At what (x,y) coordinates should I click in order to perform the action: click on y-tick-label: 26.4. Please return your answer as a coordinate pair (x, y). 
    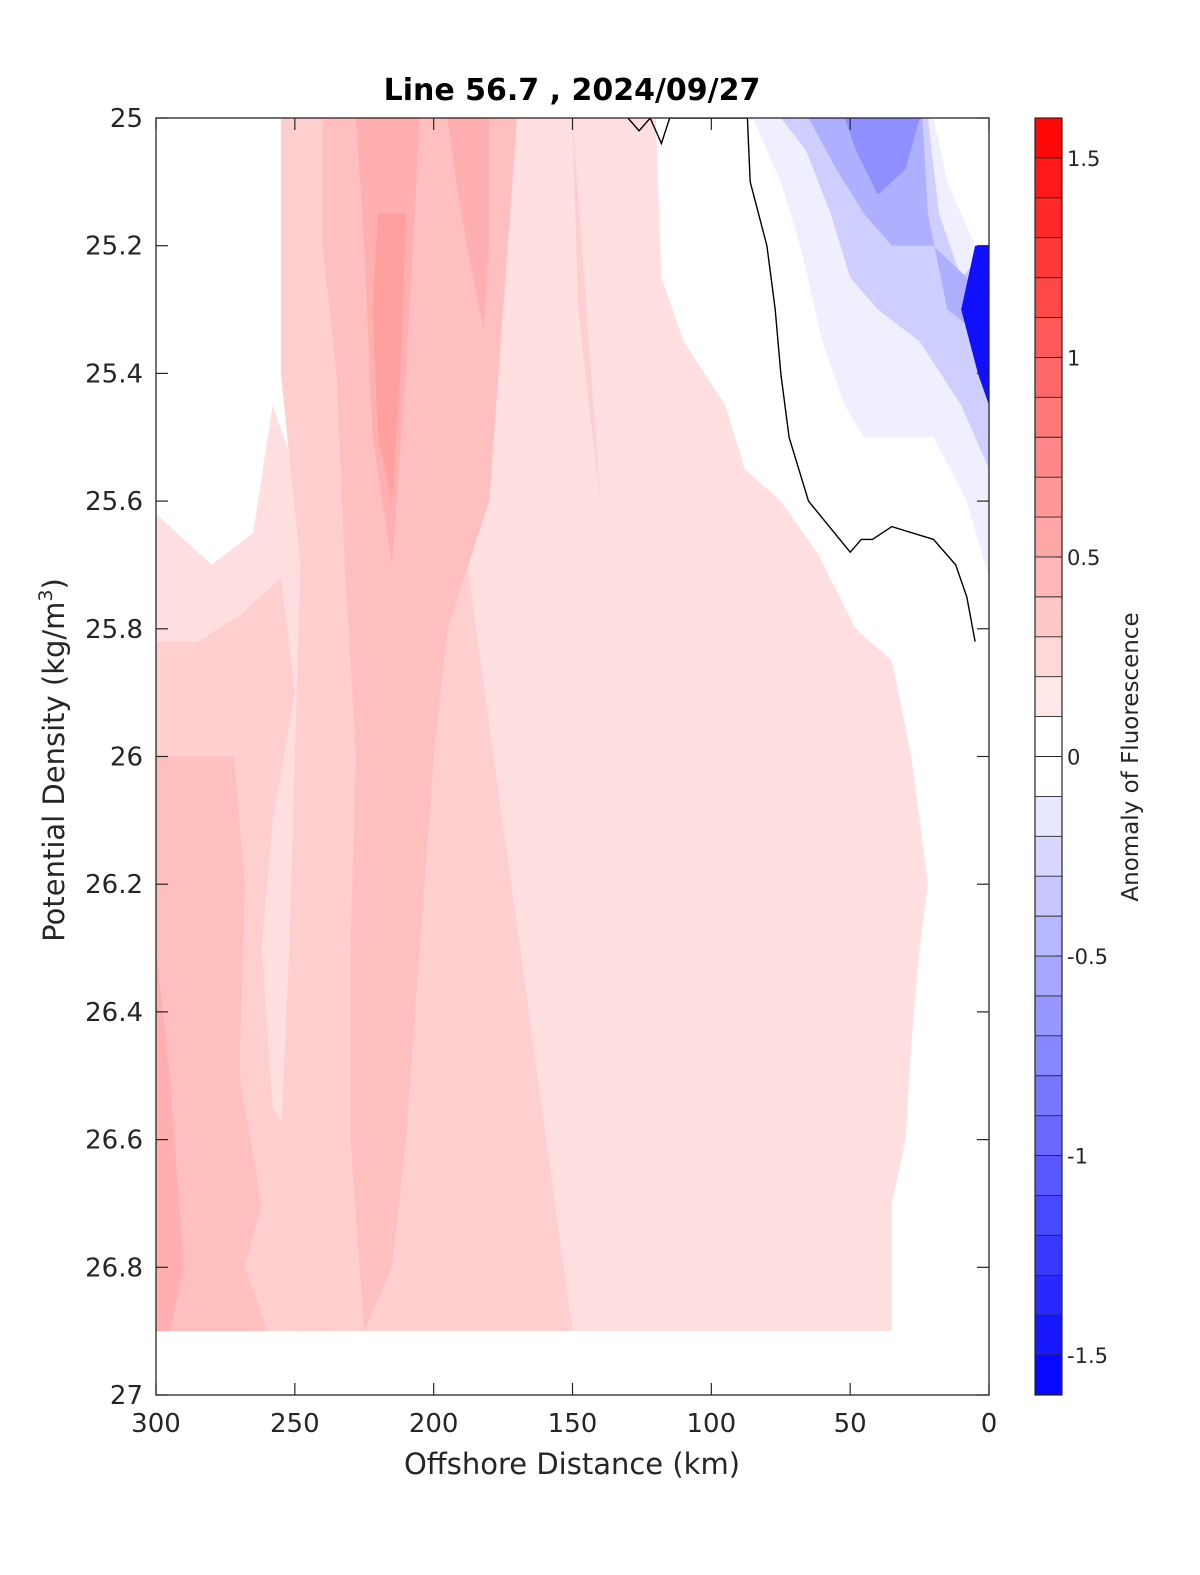
    Looking at the image, I should click on (114, 1013).